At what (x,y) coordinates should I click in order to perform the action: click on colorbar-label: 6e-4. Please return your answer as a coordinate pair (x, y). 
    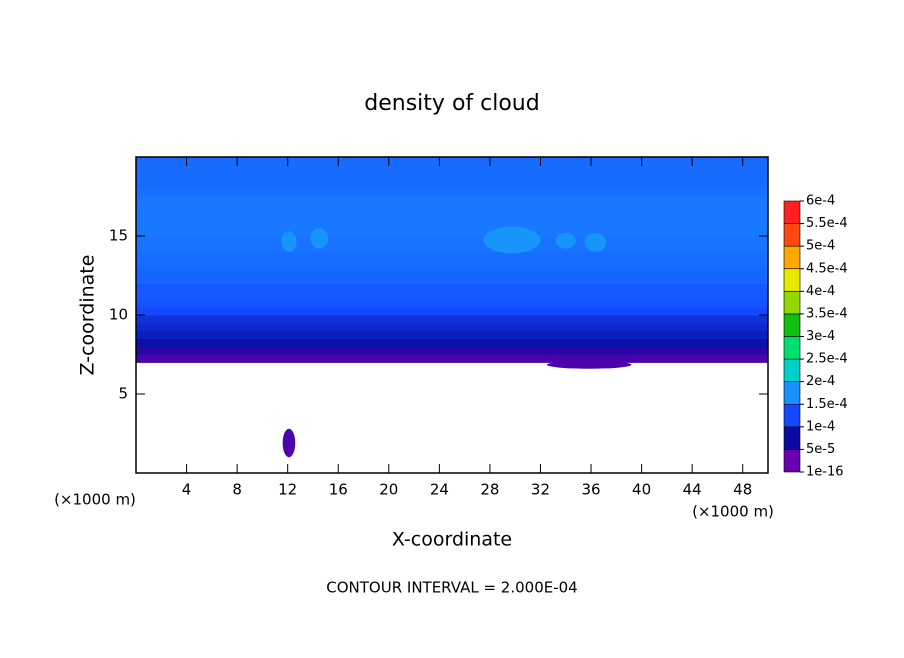
    Looking at the image, I should click on (820, 201).